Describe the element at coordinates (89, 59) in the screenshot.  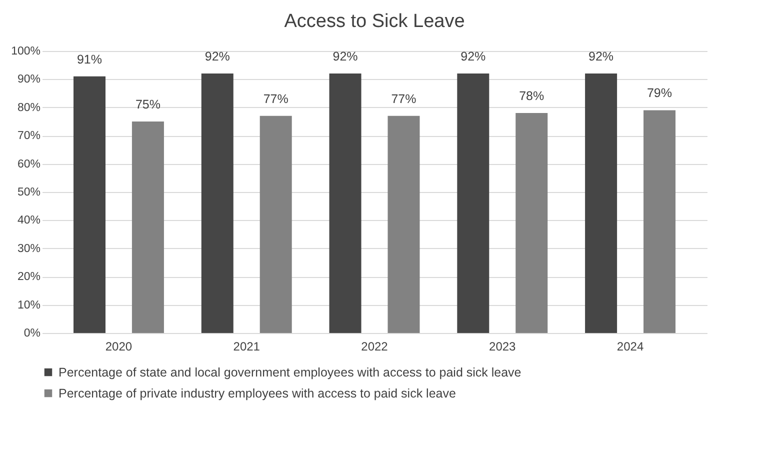
I see `data-label: 91%` at that location.